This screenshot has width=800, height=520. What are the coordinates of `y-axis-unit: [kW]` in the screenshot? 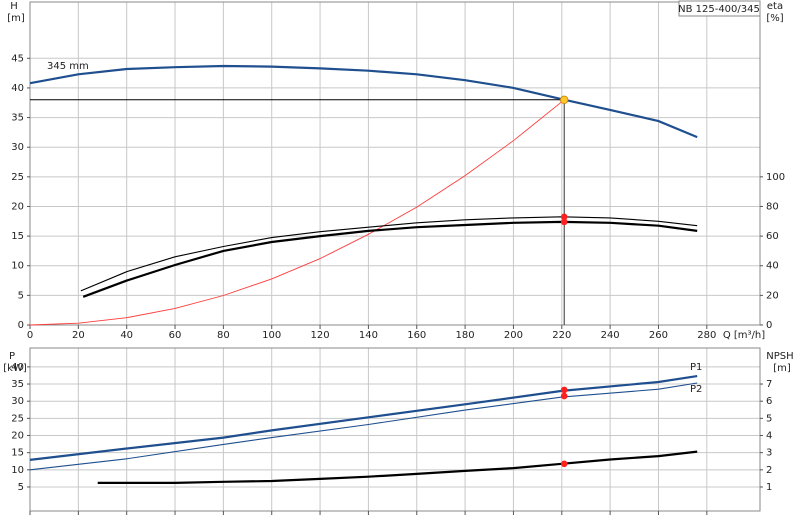 It's located at (15, 368).